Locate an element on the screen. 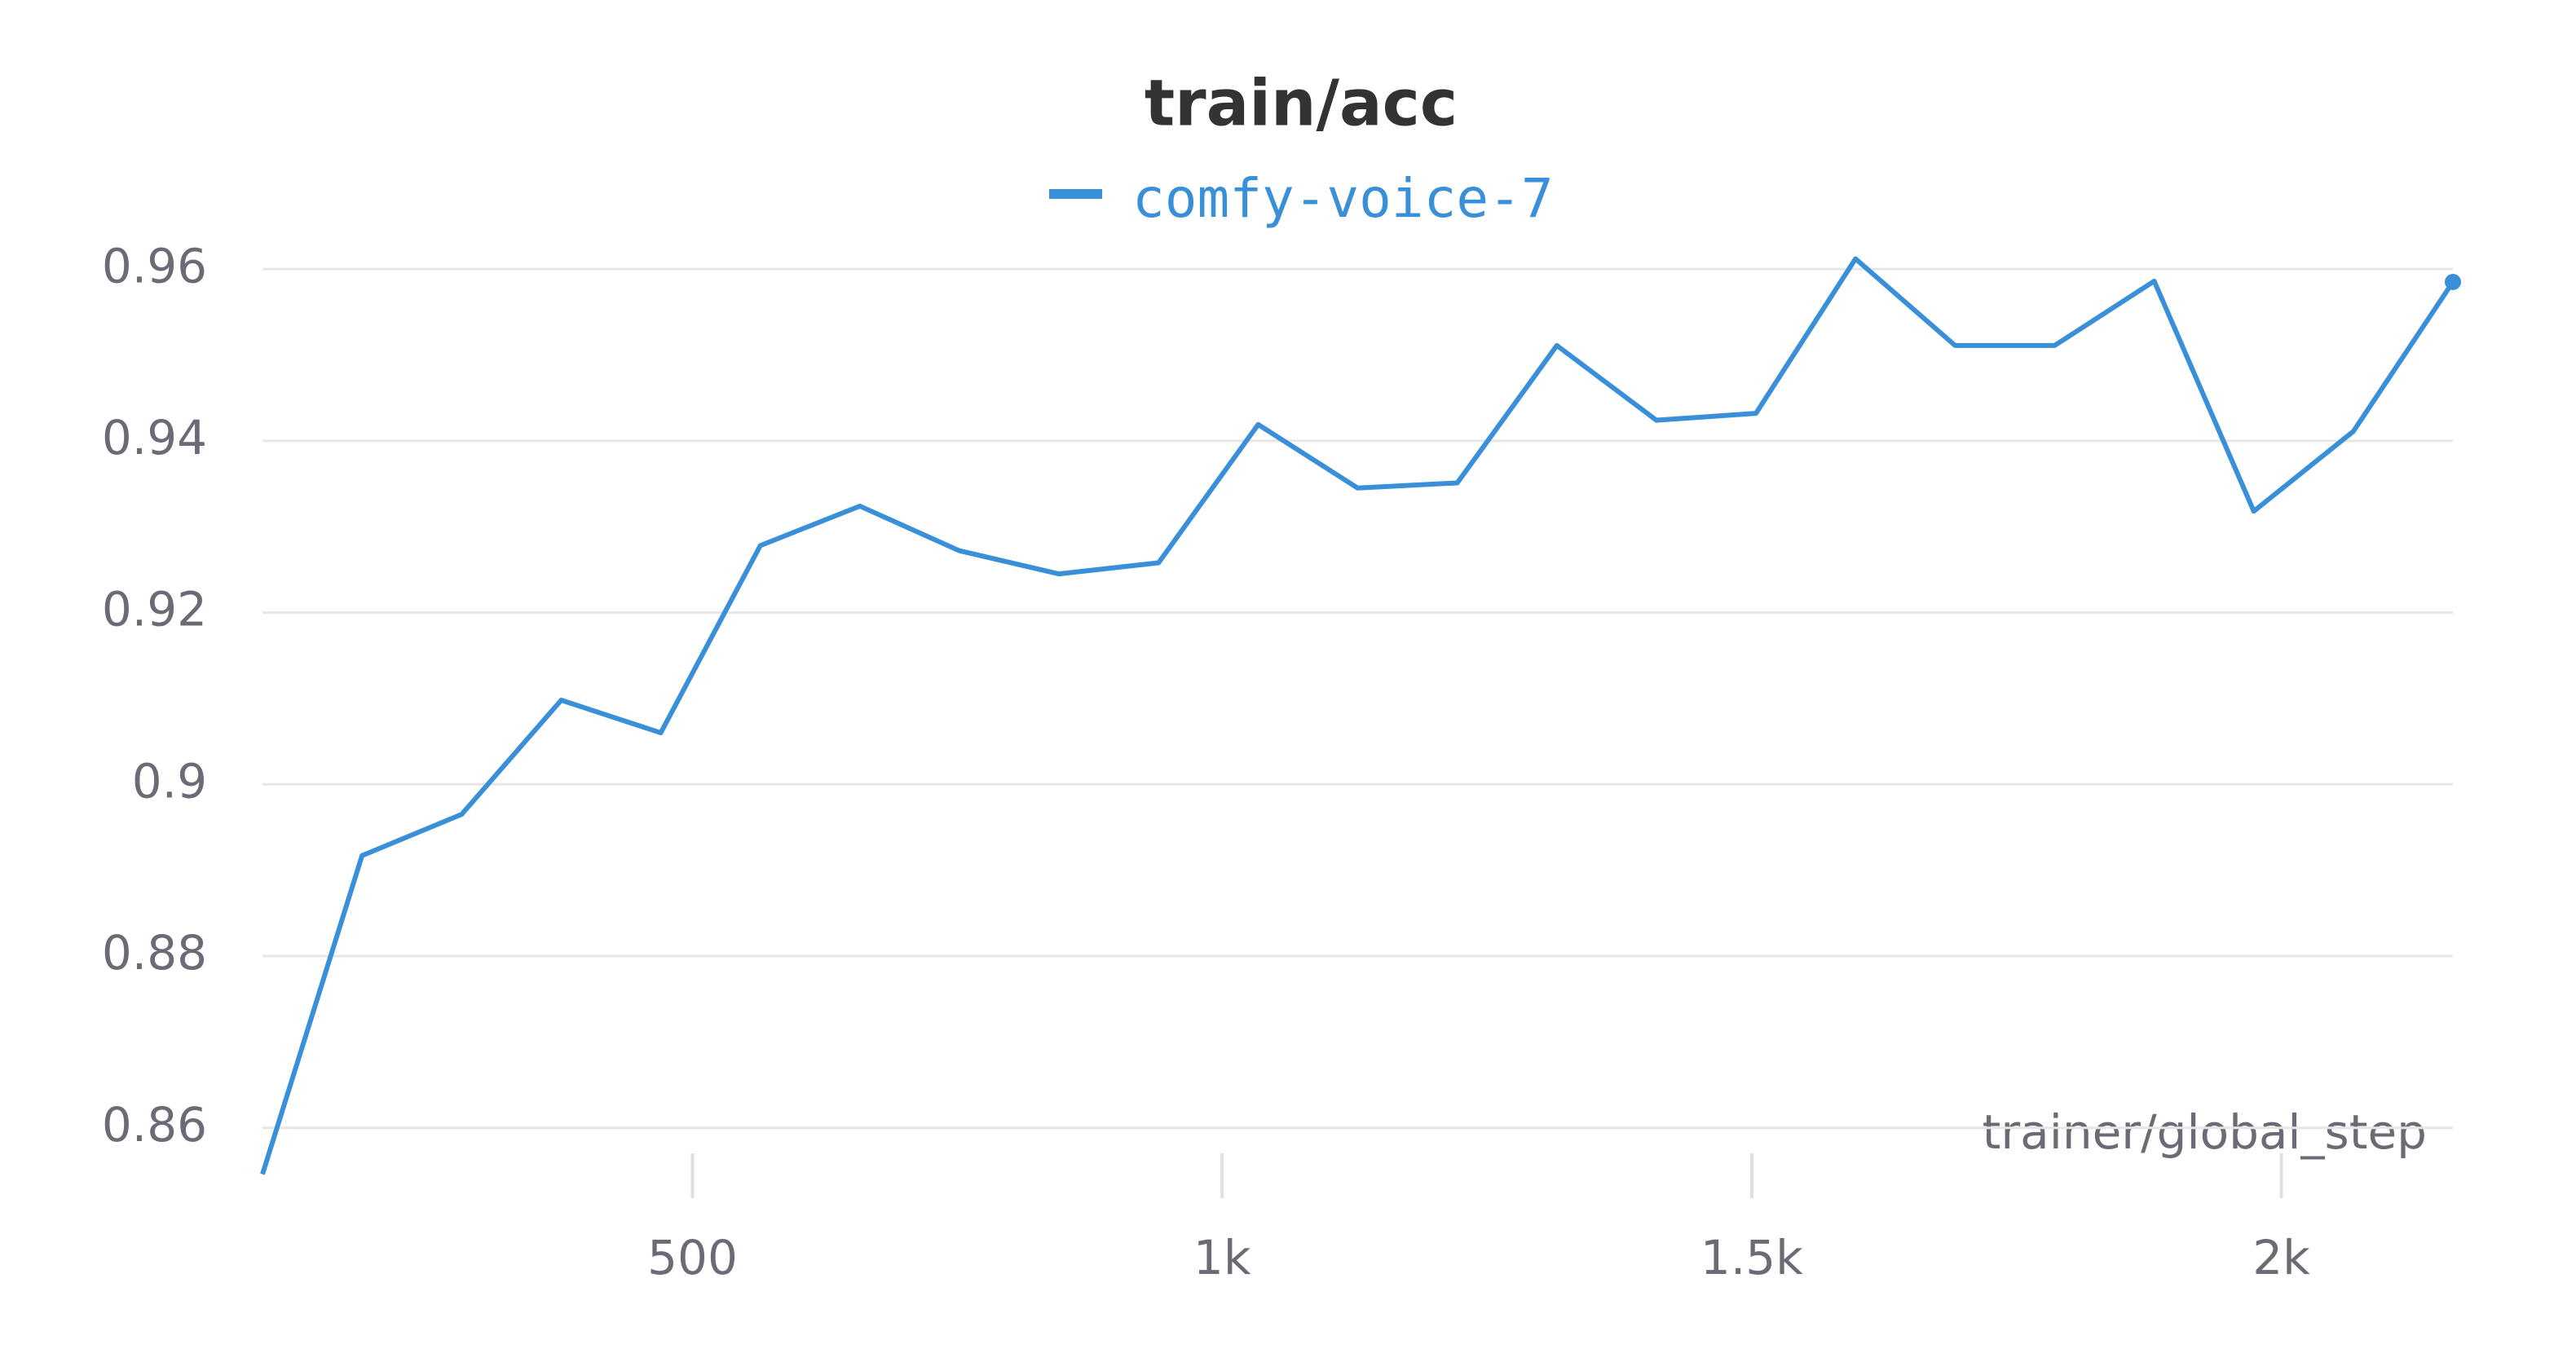  y-tick-label: 0.88 is located at coordinates (154, 953).